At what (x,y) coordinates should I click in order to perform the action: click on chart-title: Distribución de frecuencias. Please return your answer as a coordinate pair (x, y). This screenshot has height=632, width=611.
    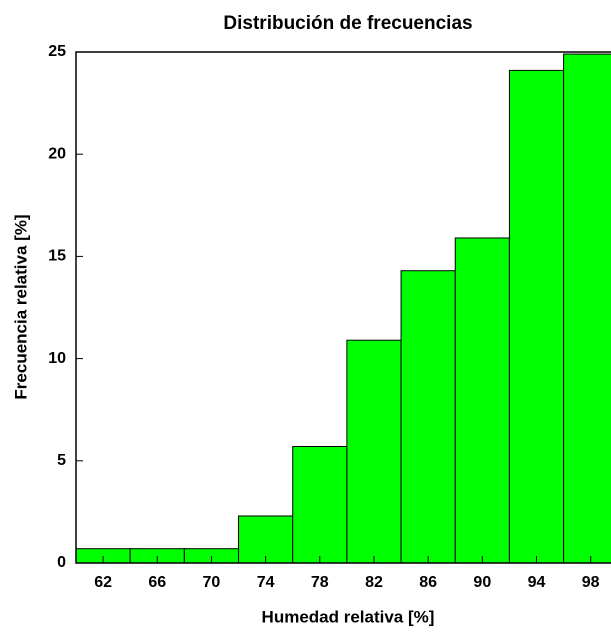
    Looking at the image, I should click on (347, 23).